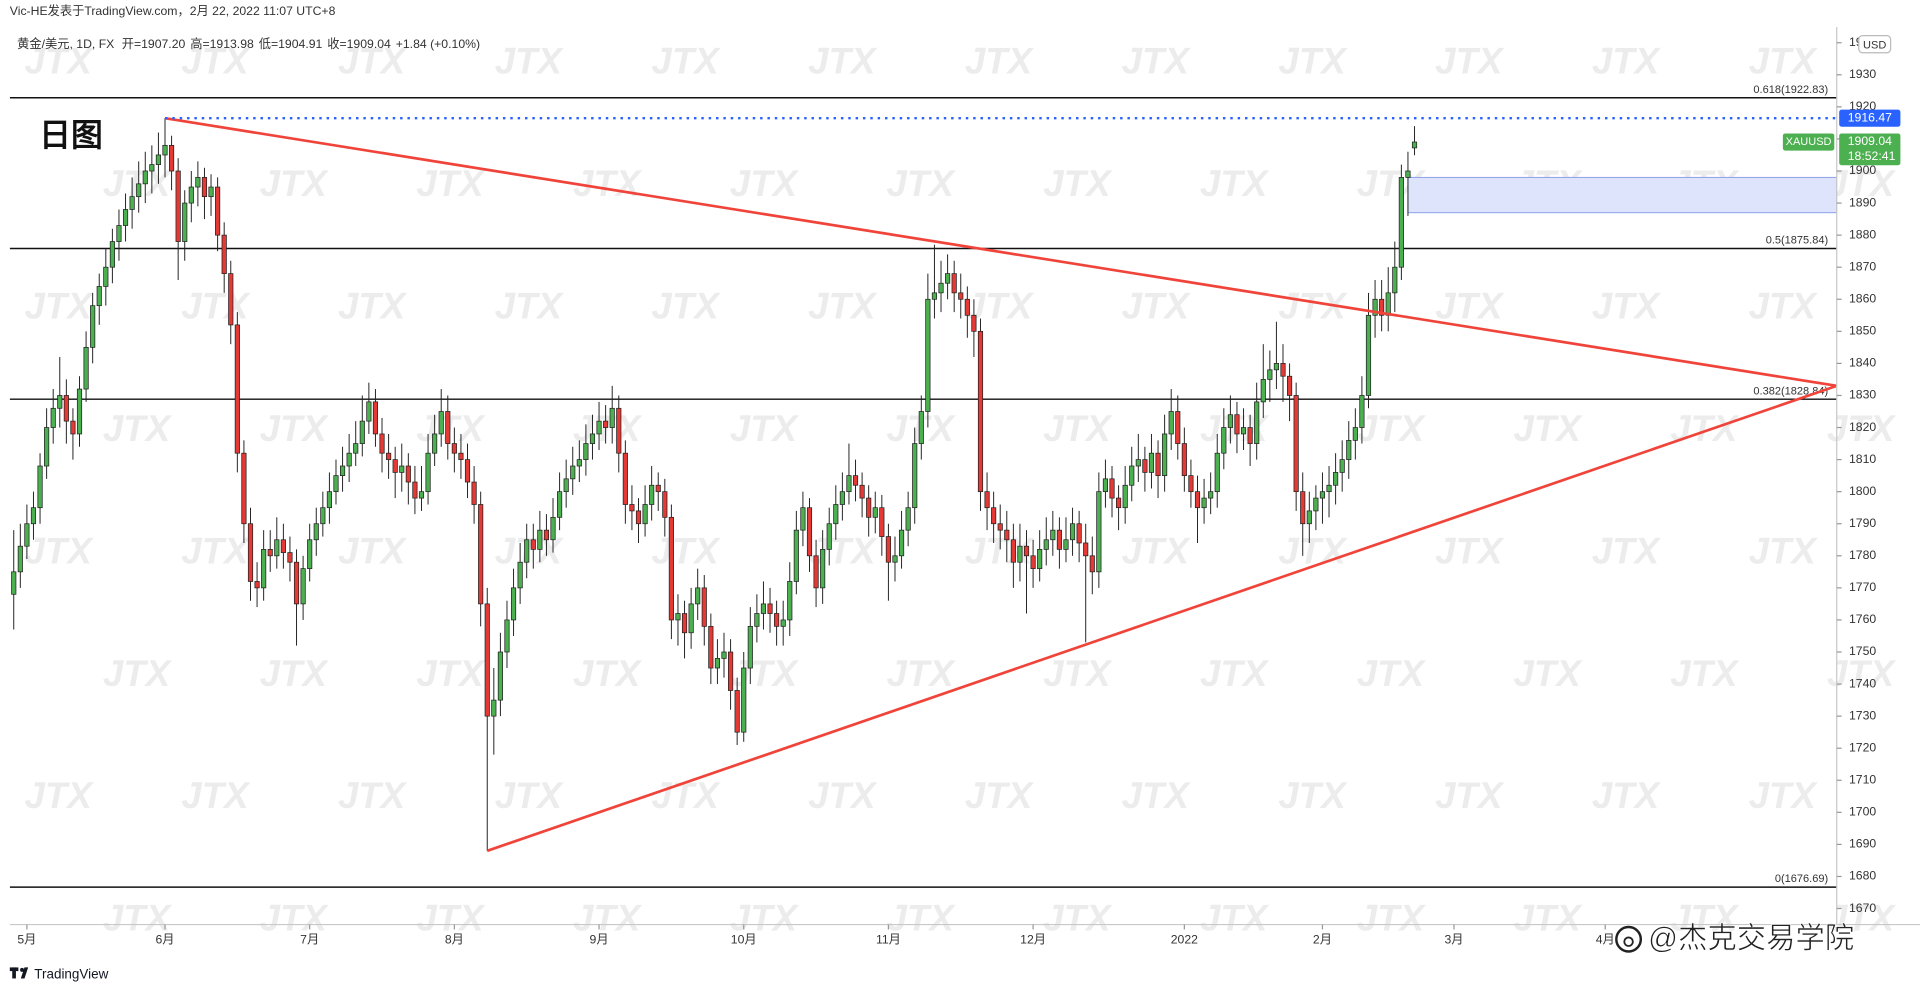  Describe the element at coordinates (1453, 940) in the screenshot. I see `x-tick-label: 3月` at that location.